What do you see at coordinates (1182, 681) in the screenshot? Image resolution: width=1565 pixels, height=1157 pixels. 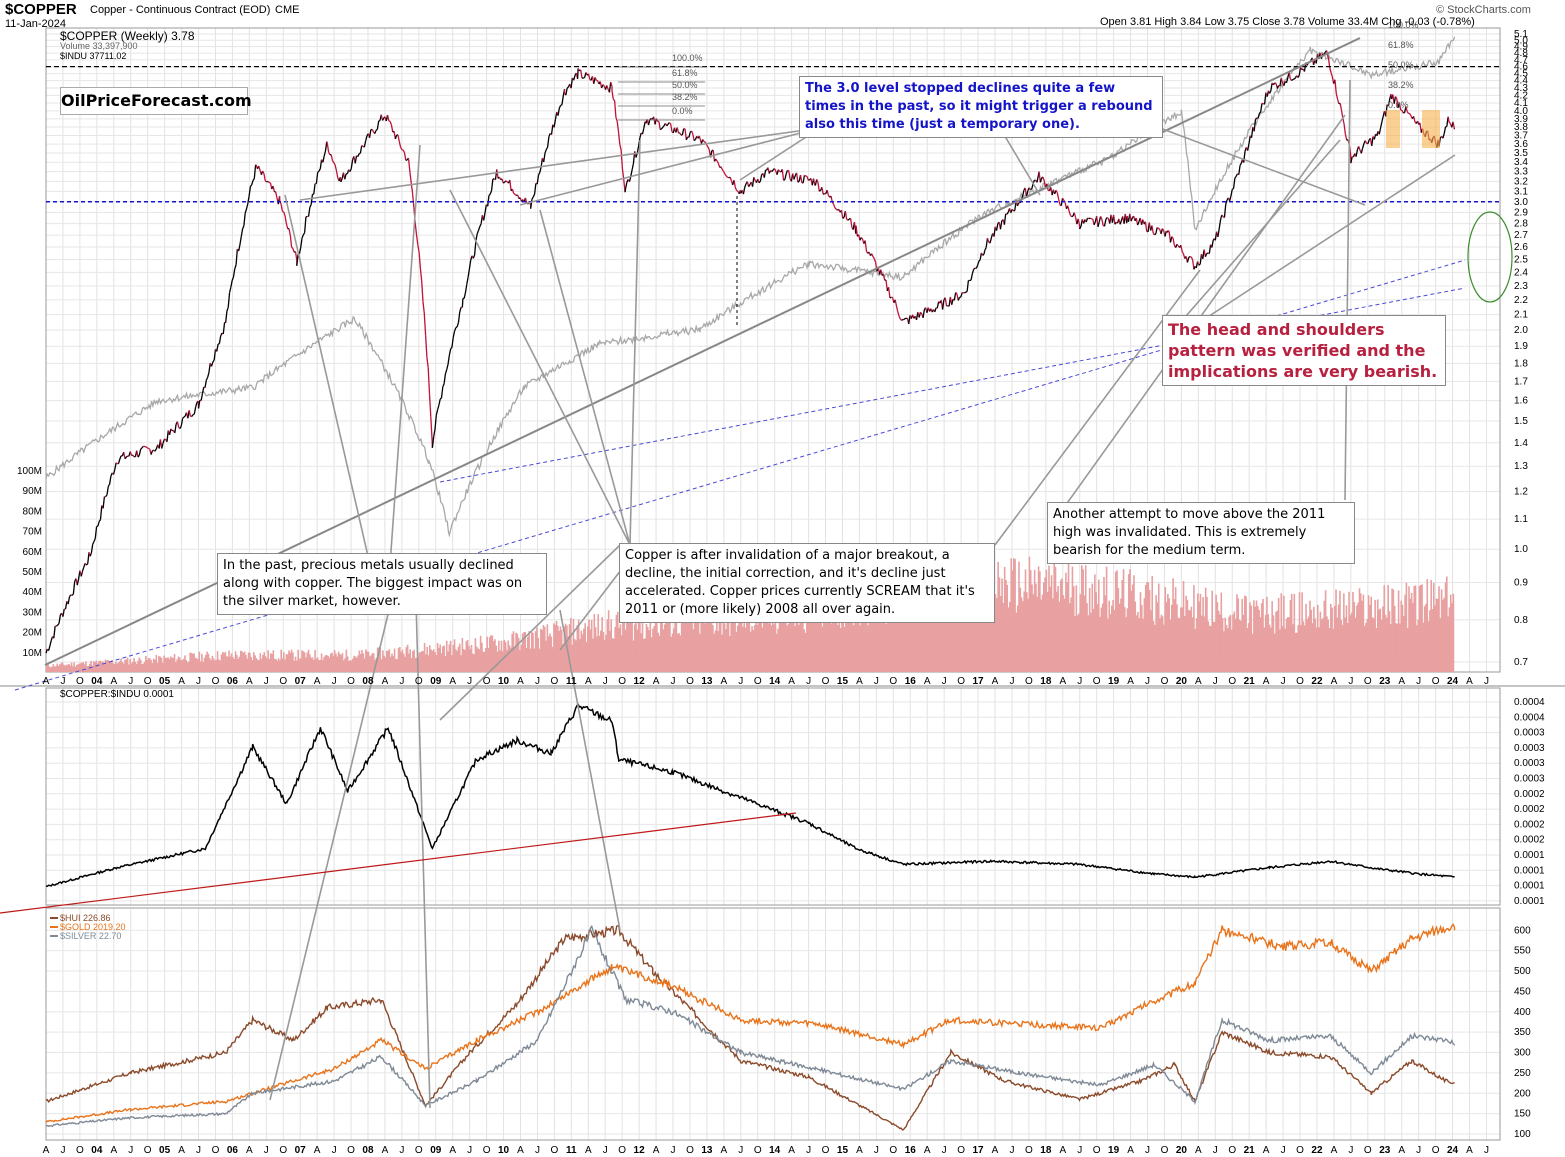 I see `x-tick-label: 20` at bounding box center [1182, 681].